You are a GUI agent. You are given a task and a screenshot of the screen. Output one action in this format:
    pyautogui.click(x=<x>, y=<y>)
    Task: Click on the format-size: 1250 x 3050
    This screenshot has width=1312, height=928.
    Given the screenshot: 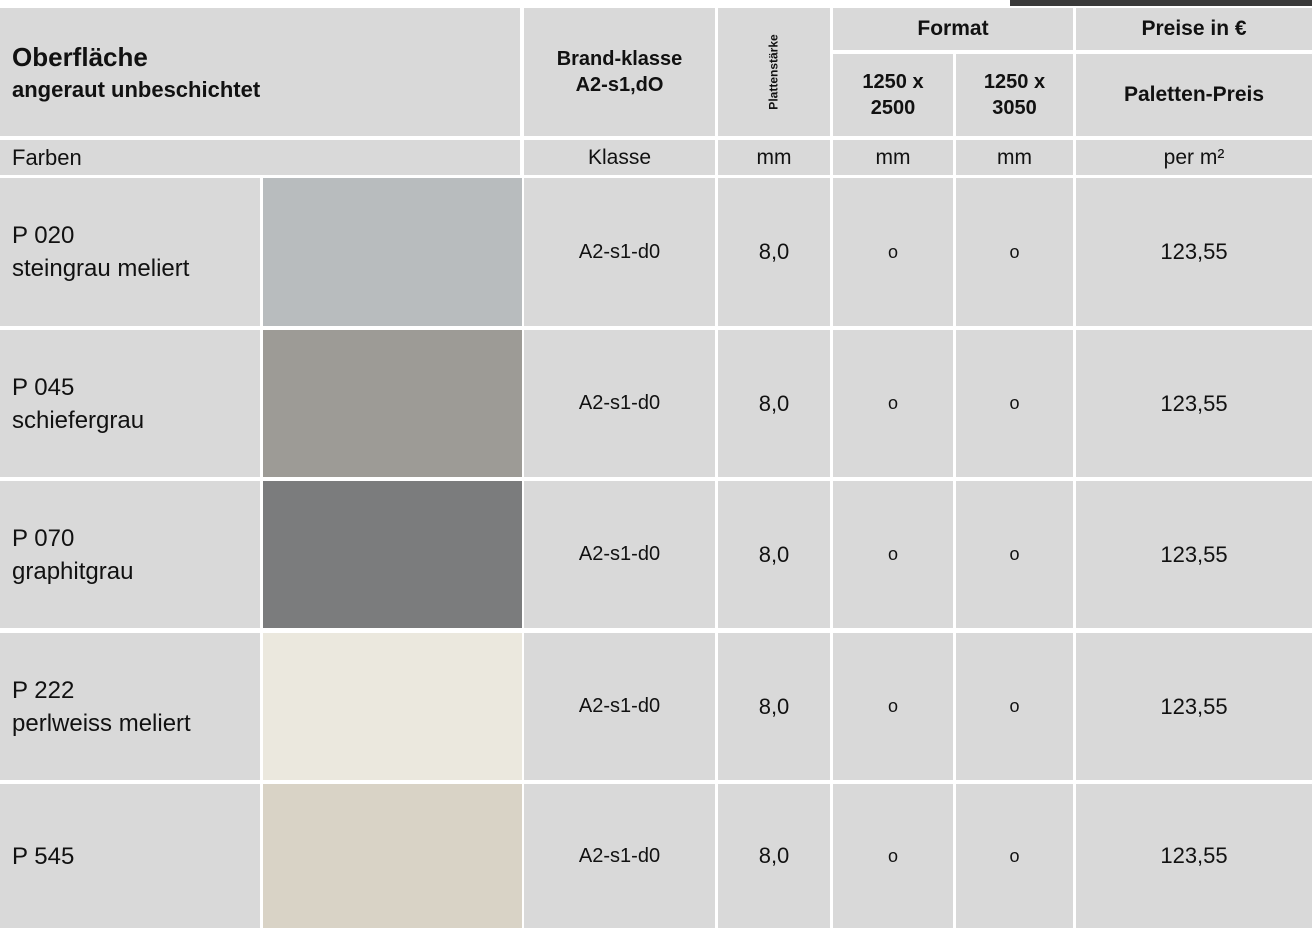 What is the action you would take?
    pyautogui.click(x=1014, y=95)
    